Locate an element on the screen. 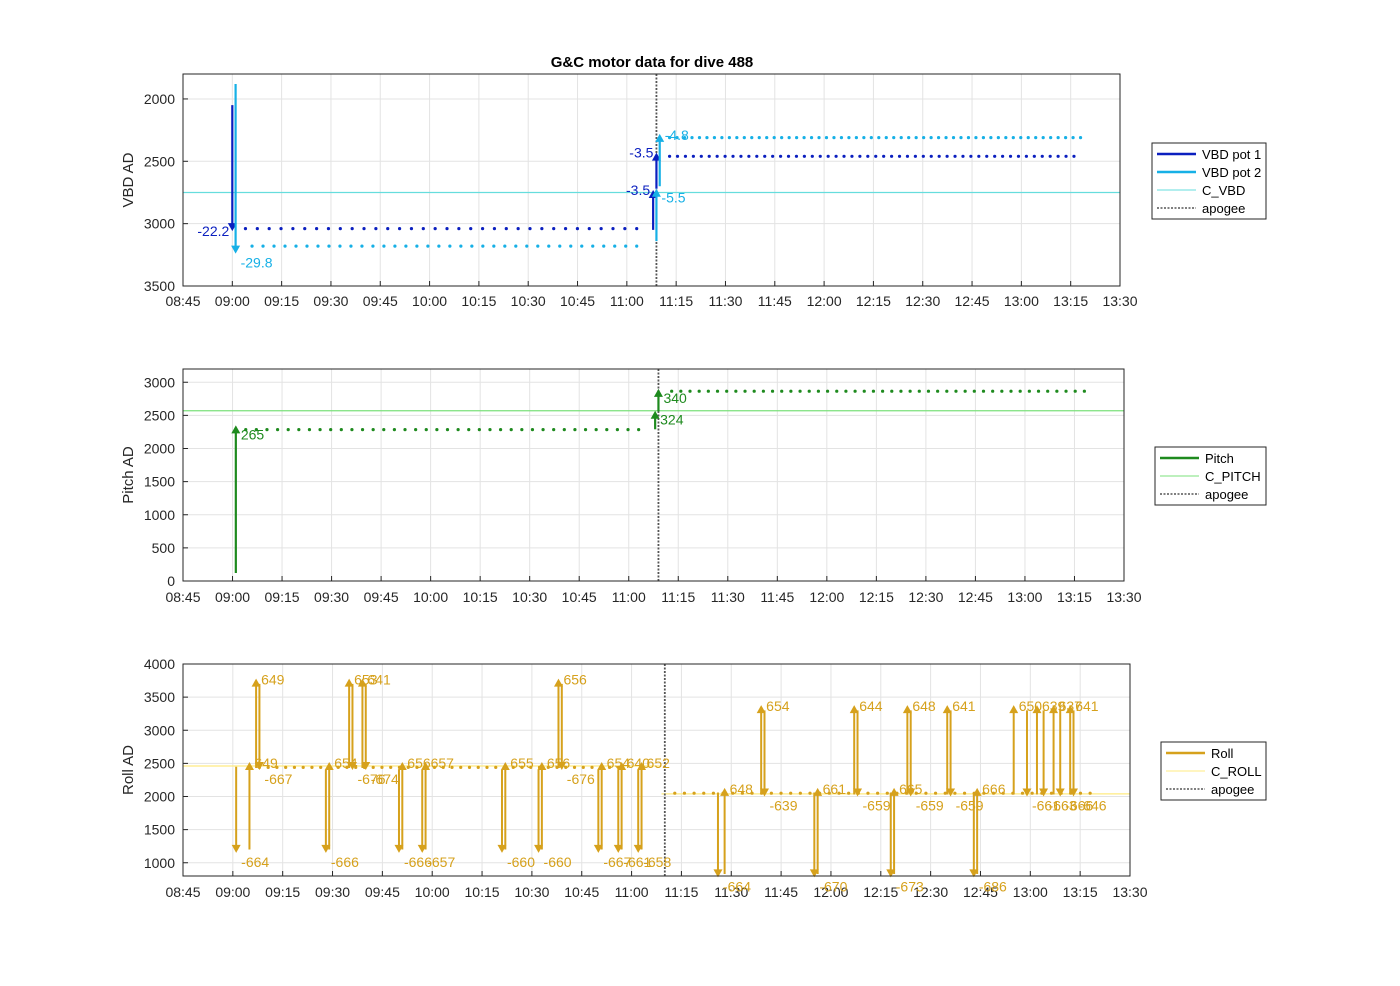  arrow: -670 is located at coordinates (828, 843).